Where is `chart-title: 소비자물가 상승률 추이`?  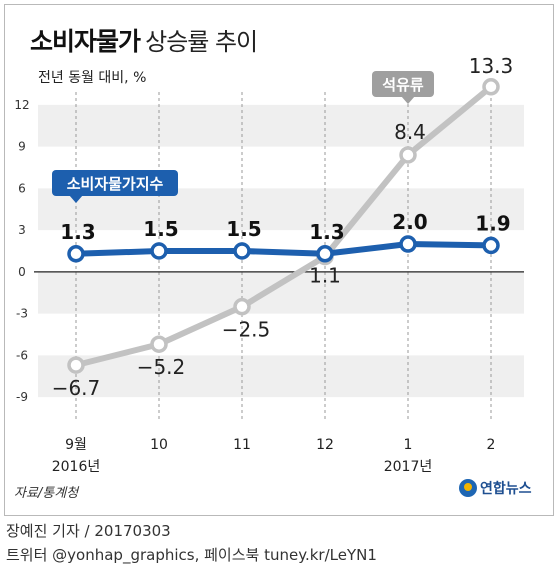 chart-title: 소비자물가 상승률 추이 is located at coordinates (144, 40).